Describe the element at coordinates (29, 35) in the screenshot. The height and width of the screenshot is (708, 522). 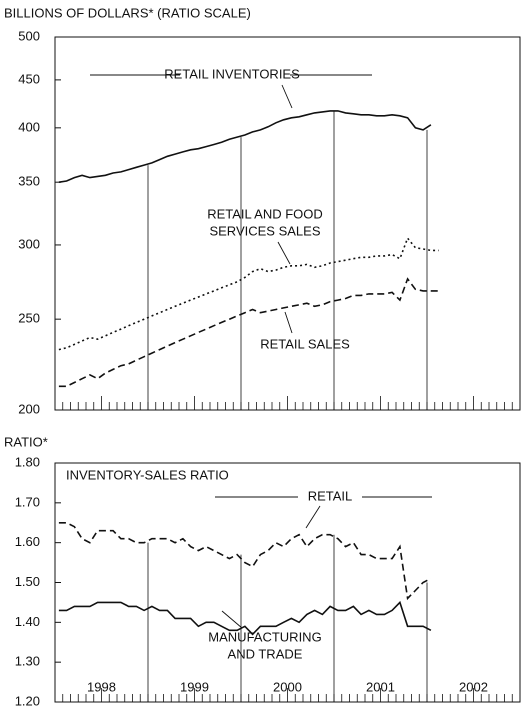
I see `y-tick-label: 500` at that location.